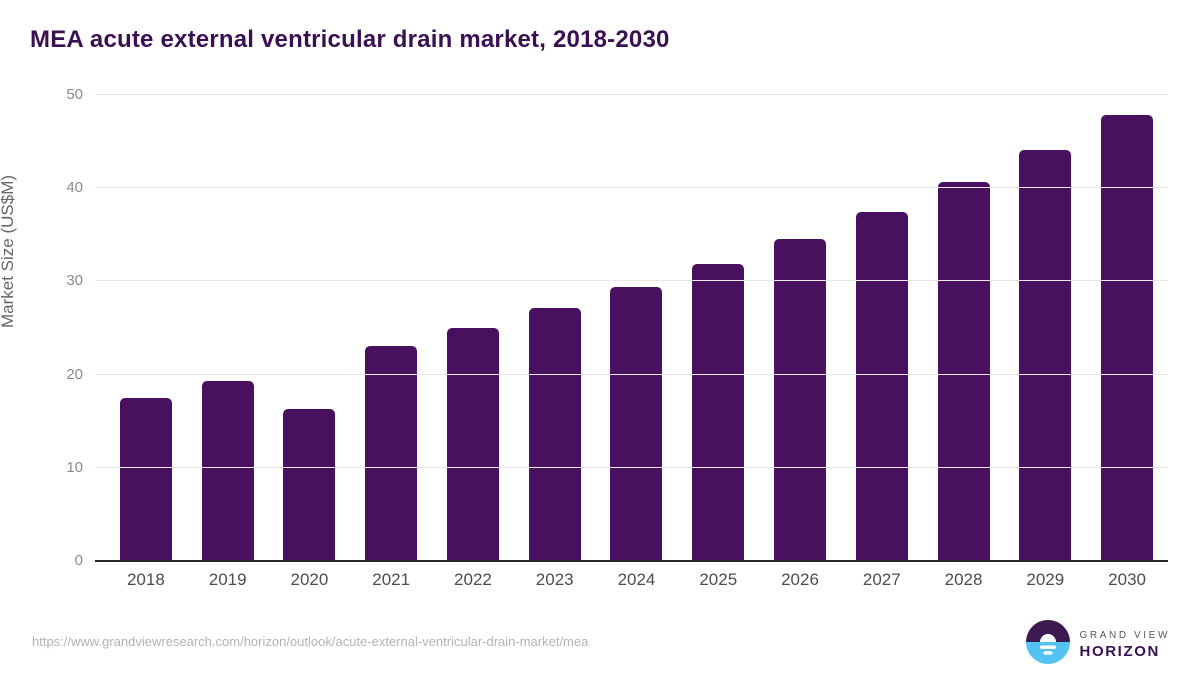 Image resolution: width=1200 pixels, height=675 pixels. Describe the element at coordinates (800, 399) in the screenshot. I see `bar-2026` at that location.